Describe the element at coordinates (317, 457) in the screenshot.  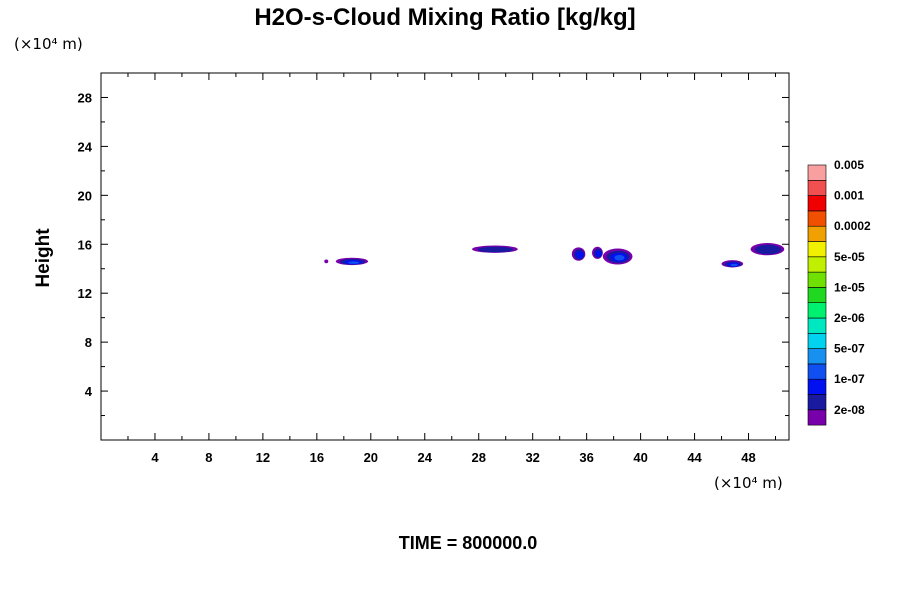
I see `x-tick-label: 16` at that location.